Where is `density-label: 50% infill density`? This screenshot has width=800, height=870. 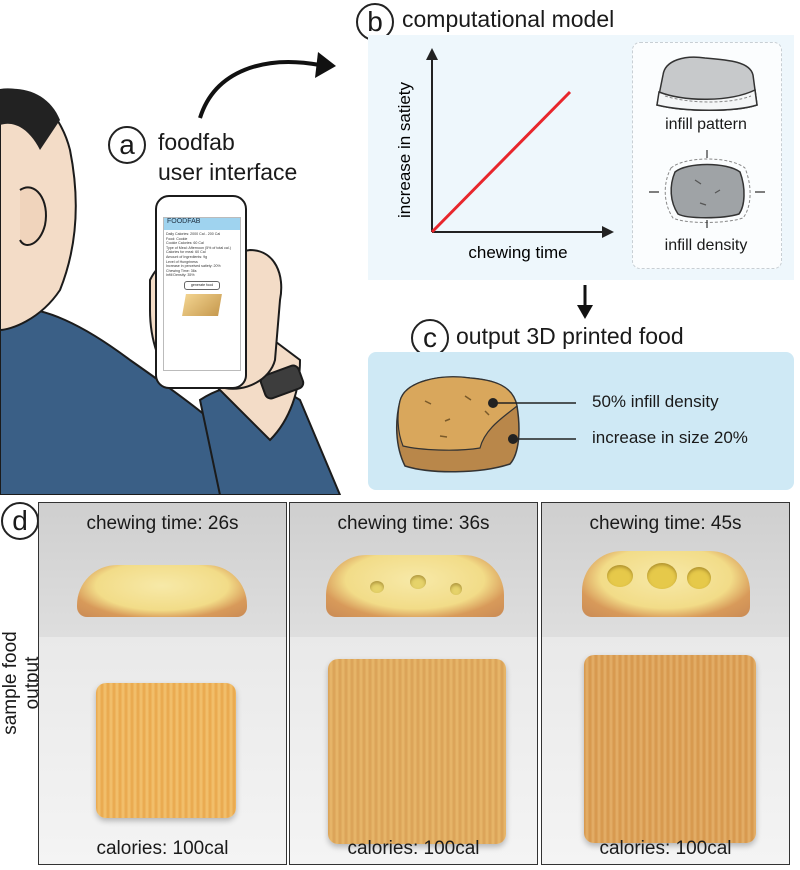
density-label: 50% infill density is located at coordinates (655, 401).